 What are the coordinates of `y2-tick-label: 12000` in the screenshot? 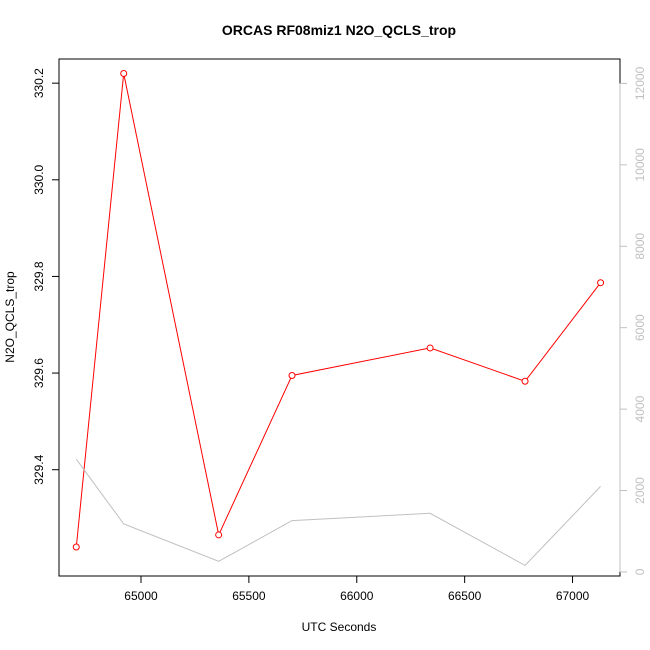 It's located at (640, 83).